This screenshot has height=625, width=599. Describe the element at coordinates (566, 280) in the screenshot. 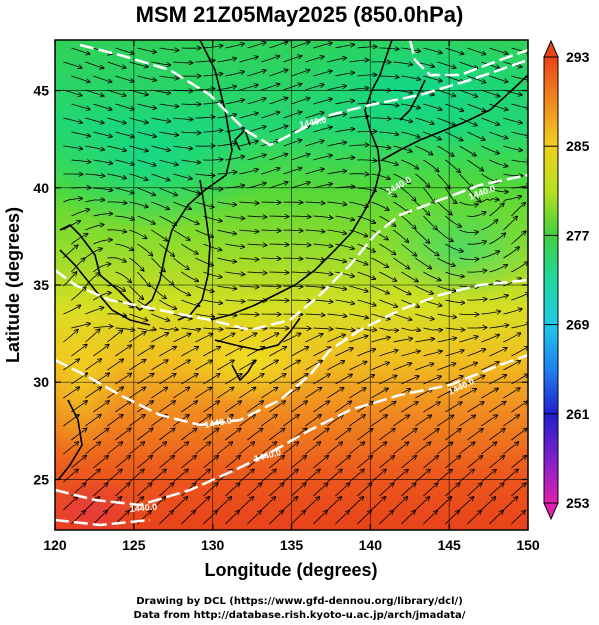

I see `colorbar: 293 285 277 269 261 253` at that location.